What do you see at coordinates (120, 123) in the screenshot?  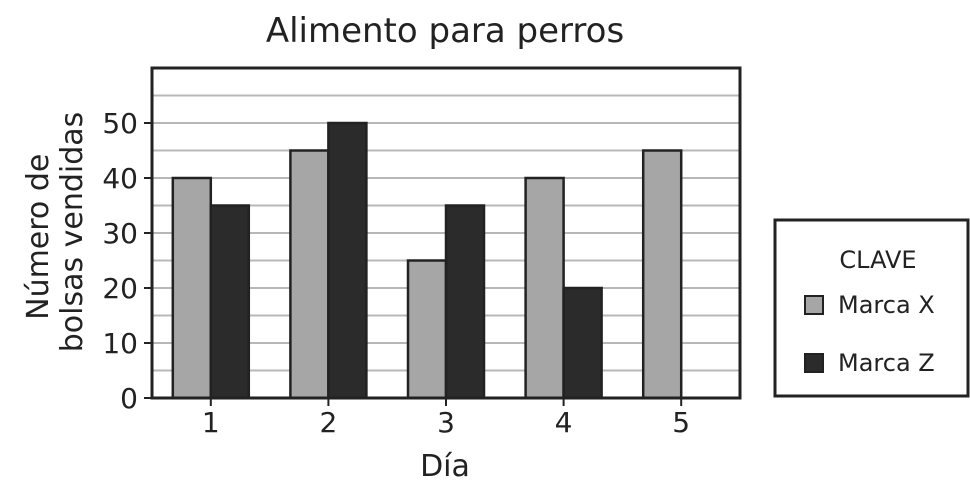 I see `y-tick-label: 50` at bounding box center [120, 123].